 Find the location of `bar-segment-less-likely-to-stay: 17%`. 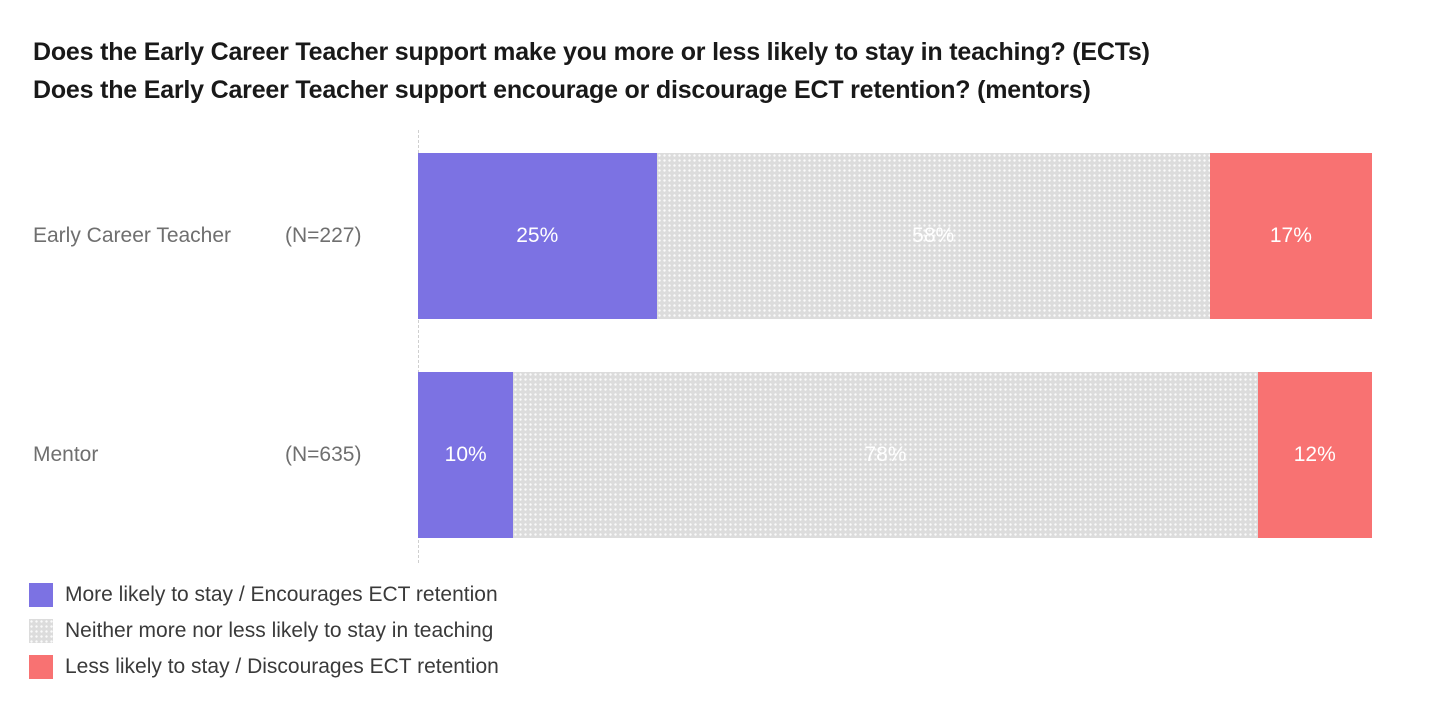

bar-segment-less-likely-to-stay: 17% is located at coordinates (1290, 236).